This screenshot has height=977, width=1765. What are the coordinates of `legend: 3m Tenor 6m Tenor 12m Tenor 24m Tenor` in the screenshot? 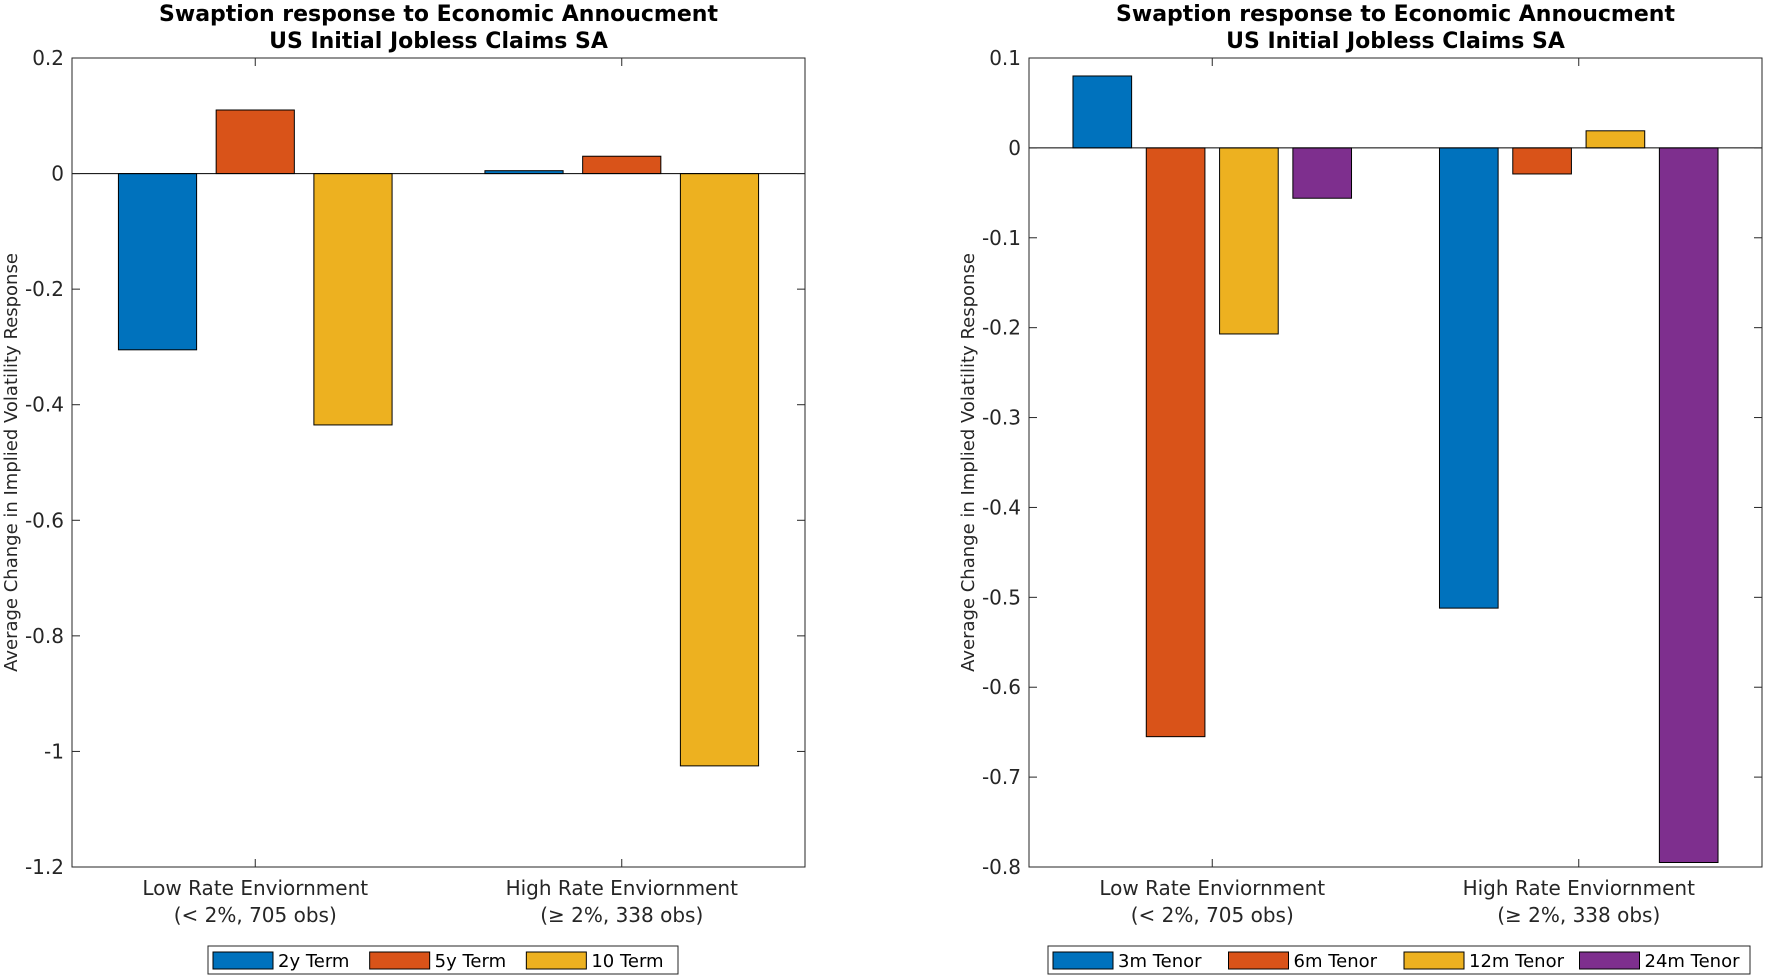 It's located at (1399, 960).